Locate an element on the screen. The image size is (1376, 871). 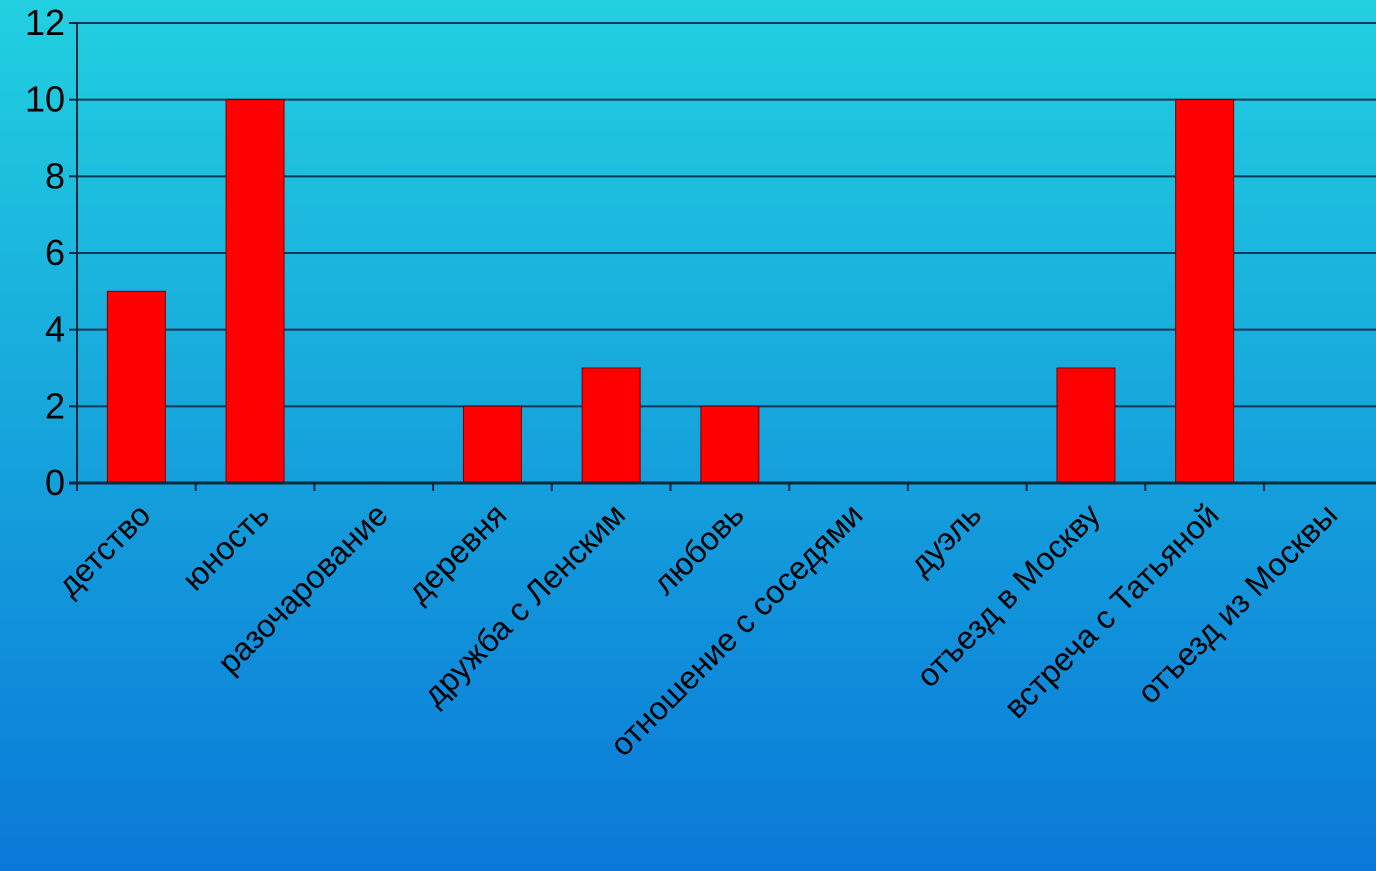
y-tick-label: 12 is located at coordinates (45, 22).